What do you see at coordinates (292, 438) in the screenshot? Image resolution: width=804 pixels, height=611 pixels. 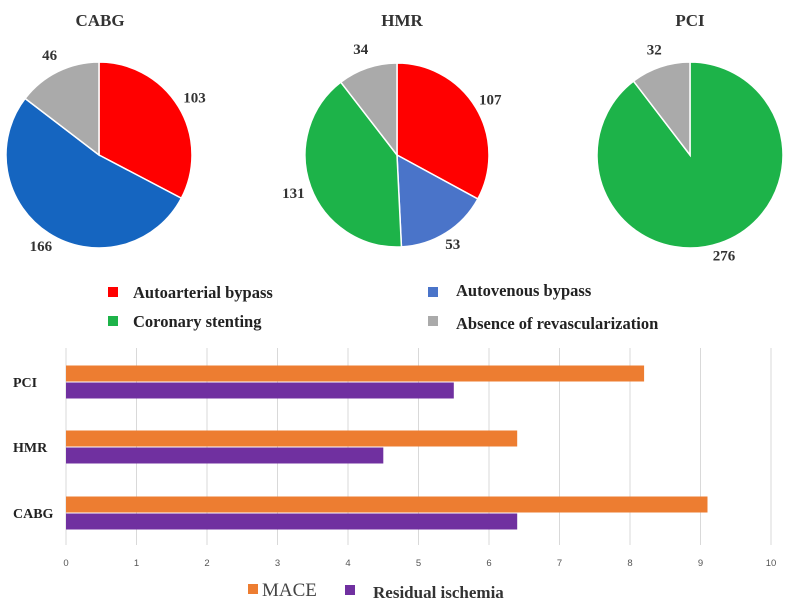 I see `bar-hmr-mace` at bounding box center [292, 438].